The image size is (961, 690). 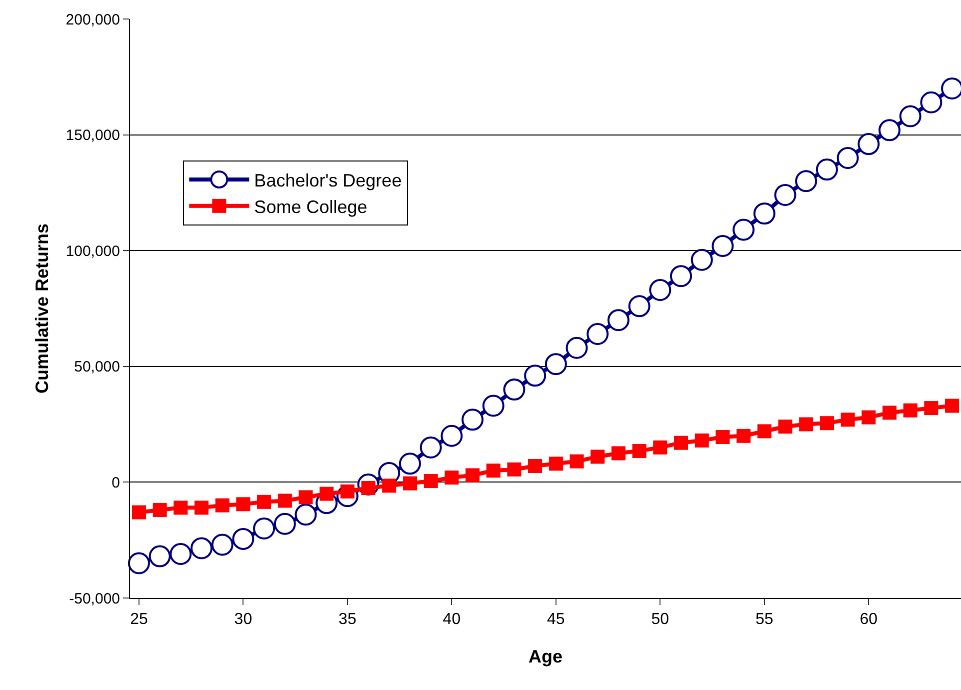 I want to click on x-tick-label: 60, so click(x=869, y=619).